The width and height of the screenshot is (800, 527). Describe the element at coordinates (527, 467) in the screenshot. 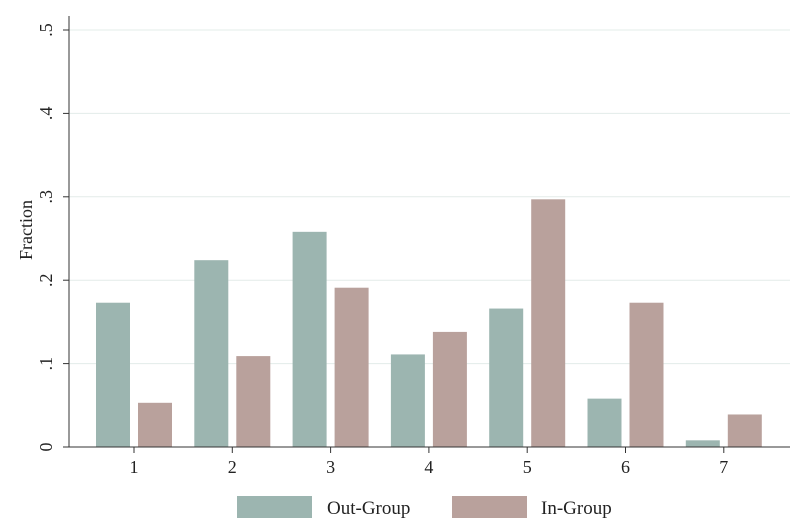

I see `x-tick-label: 5` at that location.